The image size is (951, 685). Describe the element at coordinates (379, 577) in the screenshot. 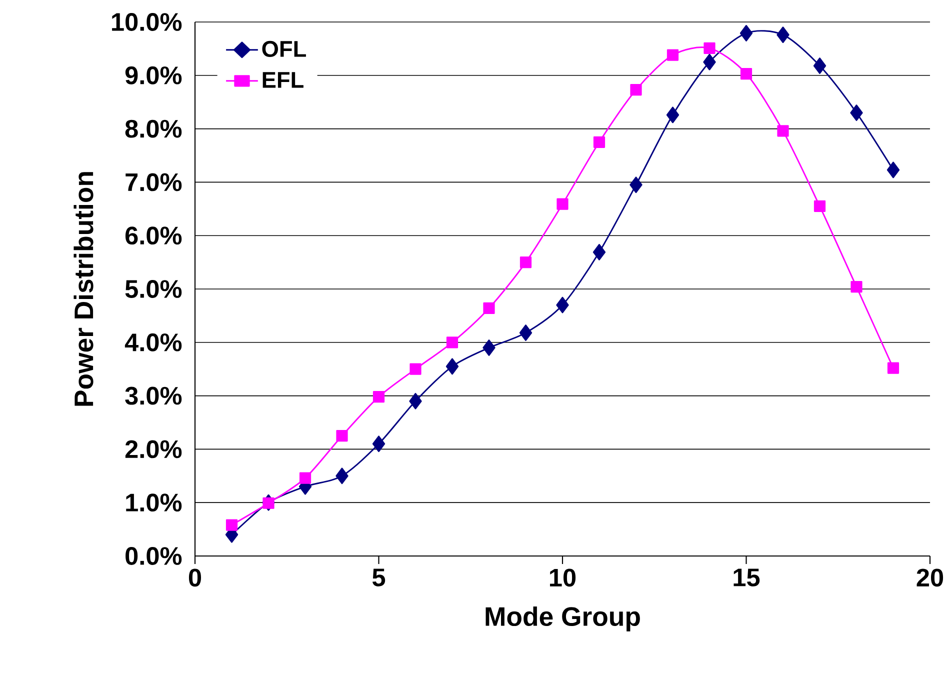

I see `x-tick-label: 5` at that location.